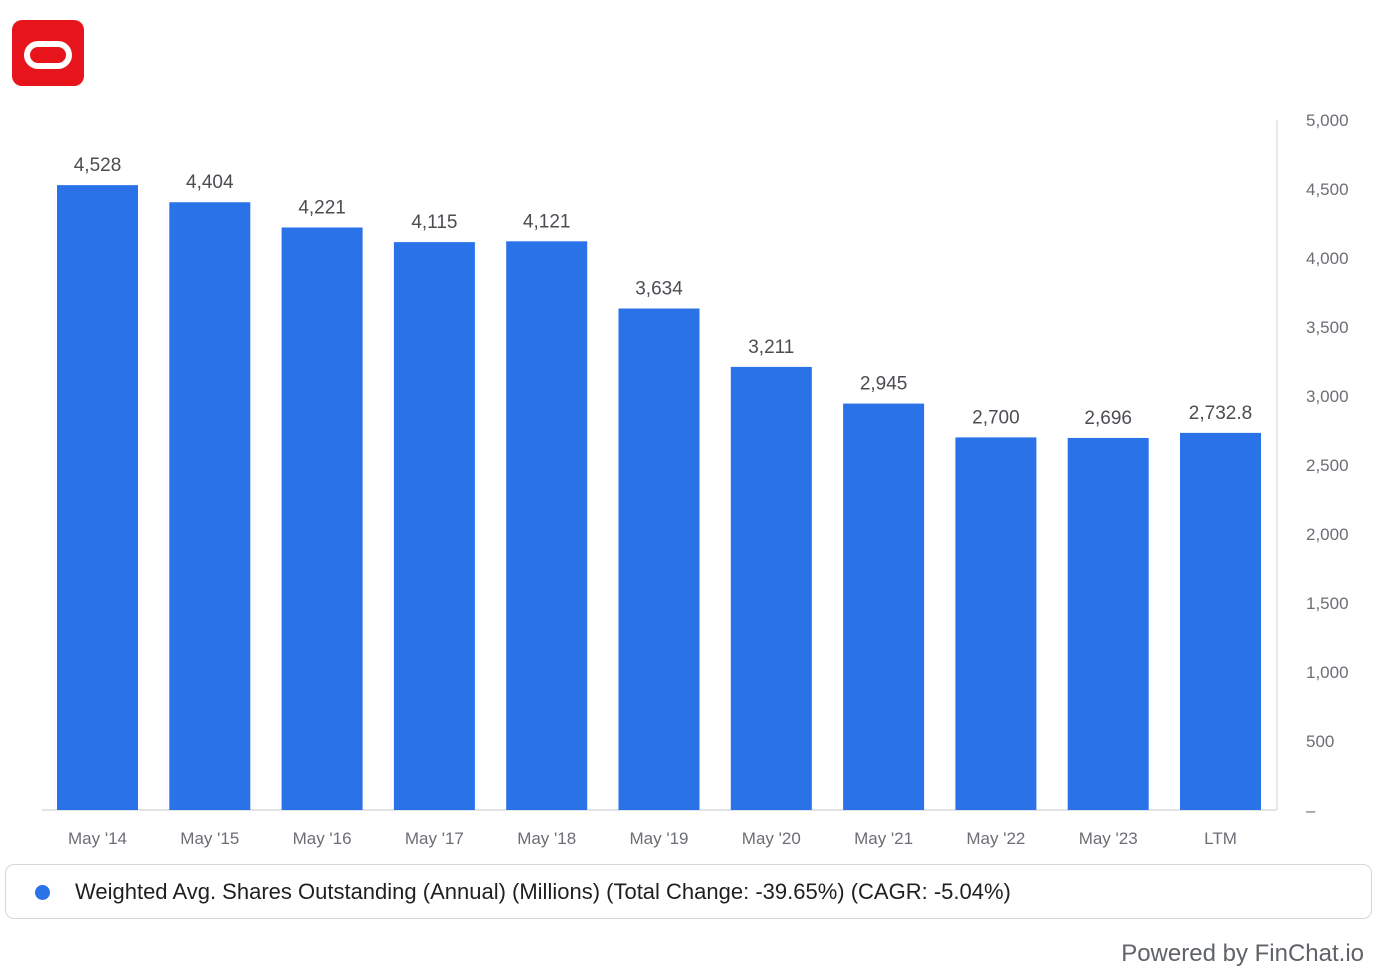  What do you see at coordinates (659, 838) in the screenshot?
I see `x-tick-label: May '19` at bounding box center [659, 838].